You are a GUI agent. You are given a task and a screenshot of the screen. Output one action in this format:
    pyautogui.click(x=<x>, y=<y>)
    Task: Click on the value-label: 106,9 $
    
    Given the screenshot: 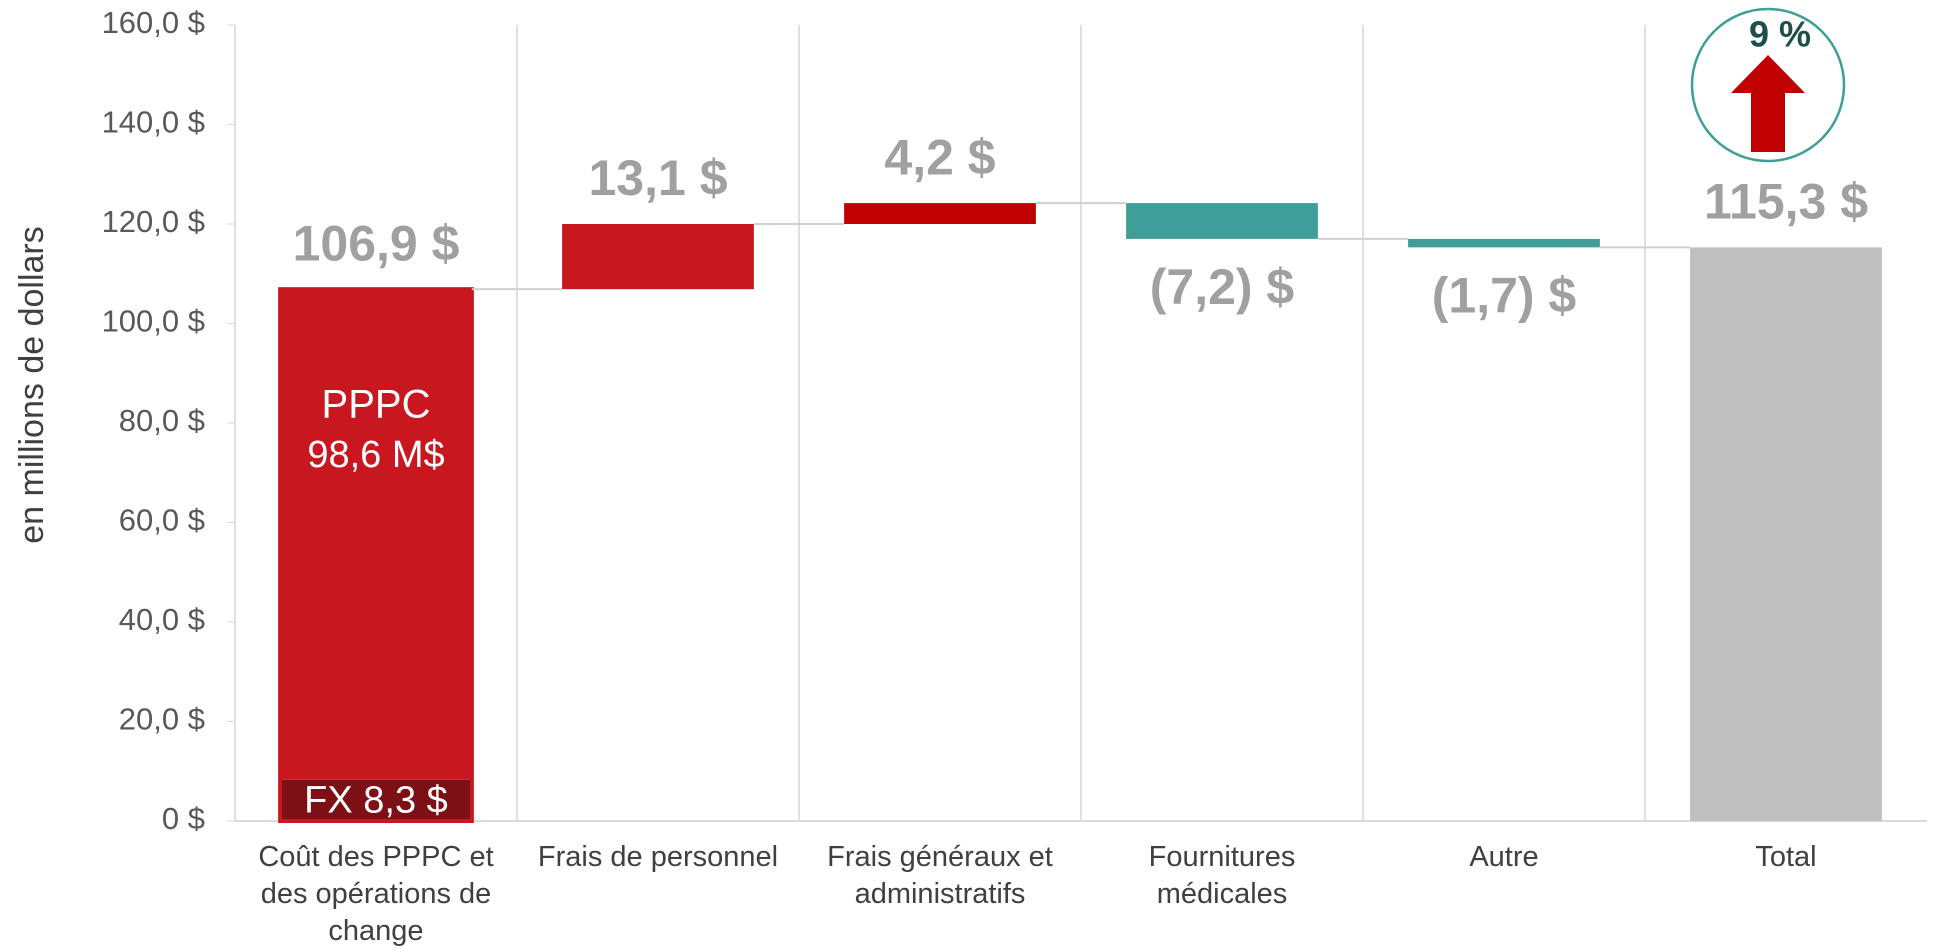 What is the action you would take?
    pyautogui.click(x=376, y=243)
    